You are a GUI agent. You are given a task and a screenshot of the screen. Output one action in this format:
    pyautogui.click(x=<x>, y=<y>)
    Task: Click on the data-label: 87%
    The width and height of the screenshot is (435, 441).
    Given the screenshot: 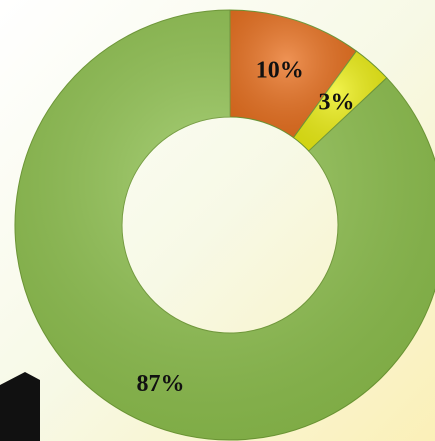 What is the action you would take?
    pyautogui.click(x=160, y=384)
    